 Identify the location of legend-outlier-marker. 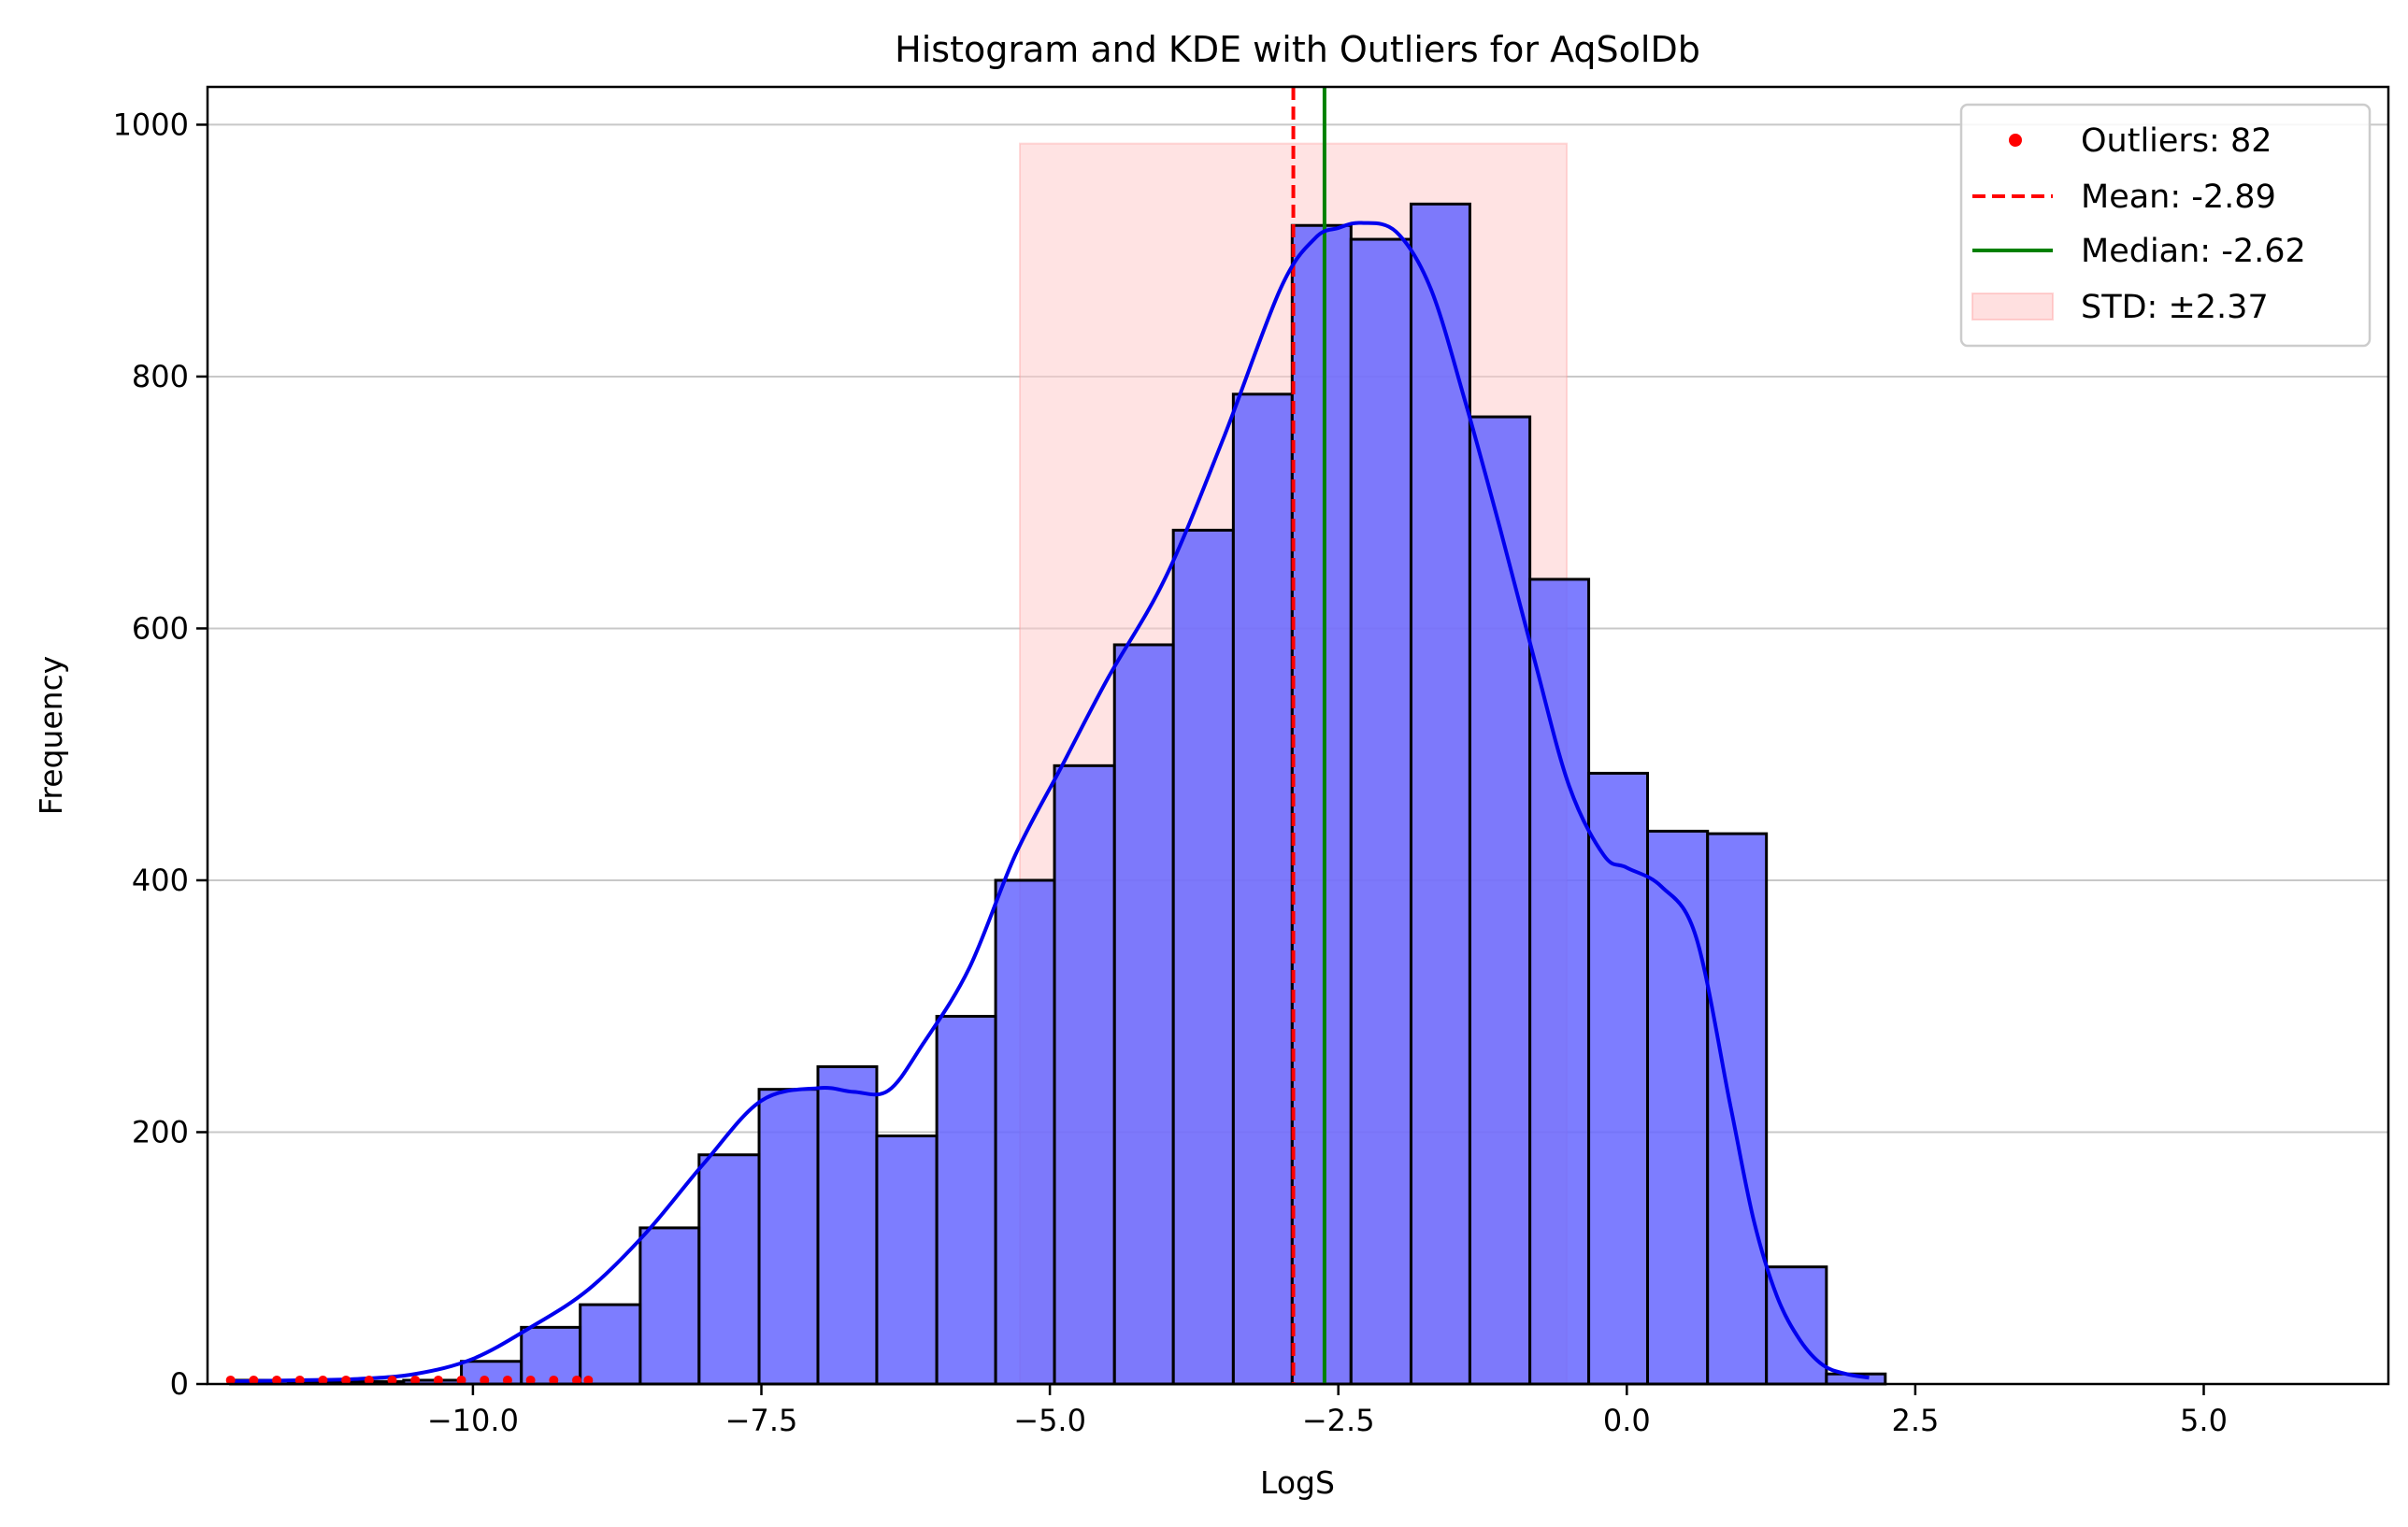
(2015, 140).